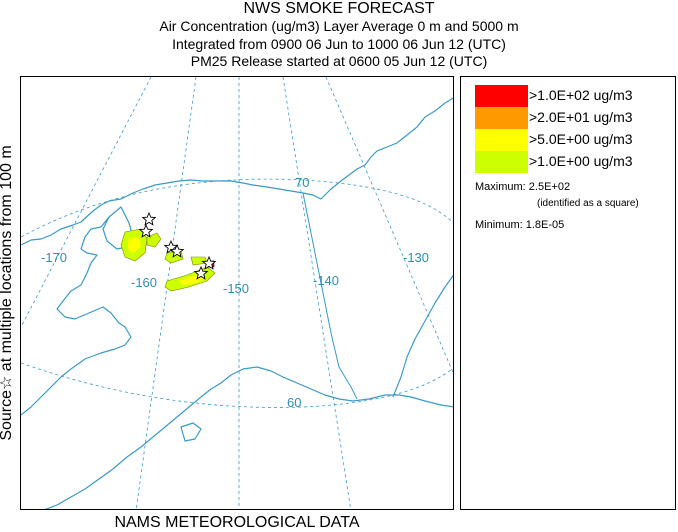 The height and width of the screenshot is (532, 678). Describe the element at coordinates (416, 257) in the screenshot. I see `lon-label-130: -130` at that location.